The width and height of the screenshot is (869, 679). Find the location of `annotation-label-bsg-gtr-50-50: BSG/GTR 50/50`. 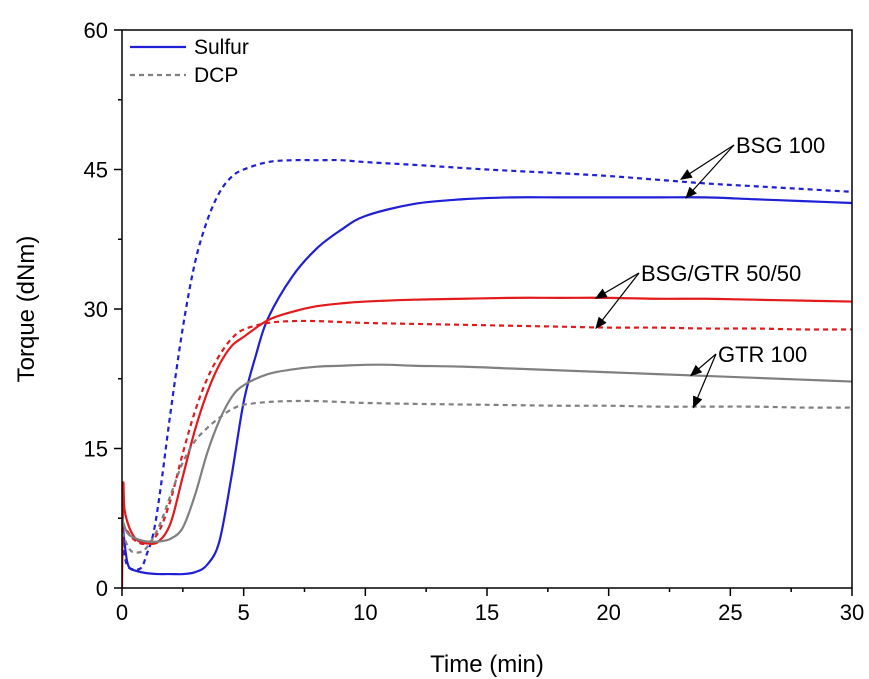

annotation-label-bsg-gtr-50-50: BSG/GTR 50/50 is located at coordinates (721, 273).